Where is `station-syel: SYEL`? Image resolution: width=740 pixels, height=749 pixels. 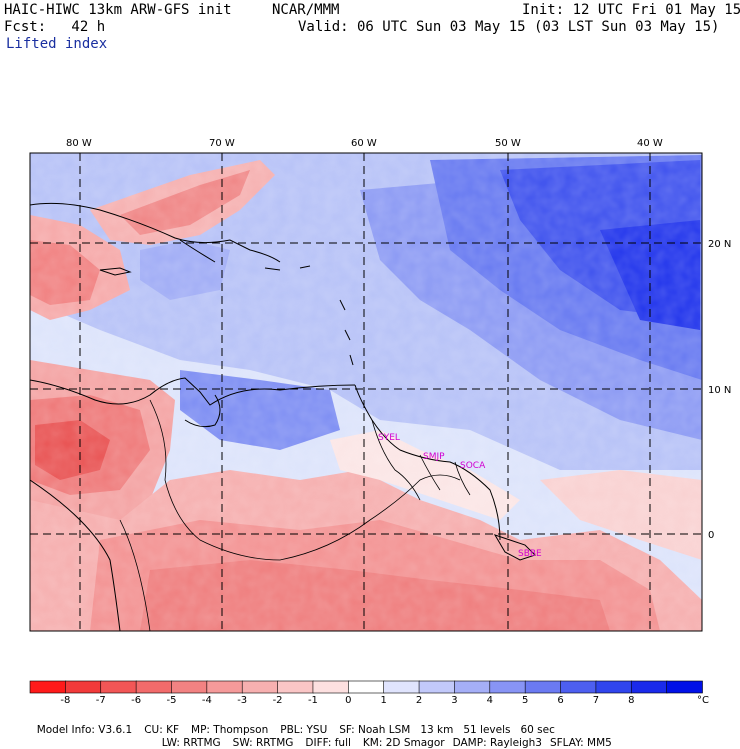
station-syel: SYEL is located at coordinates (389, 438).